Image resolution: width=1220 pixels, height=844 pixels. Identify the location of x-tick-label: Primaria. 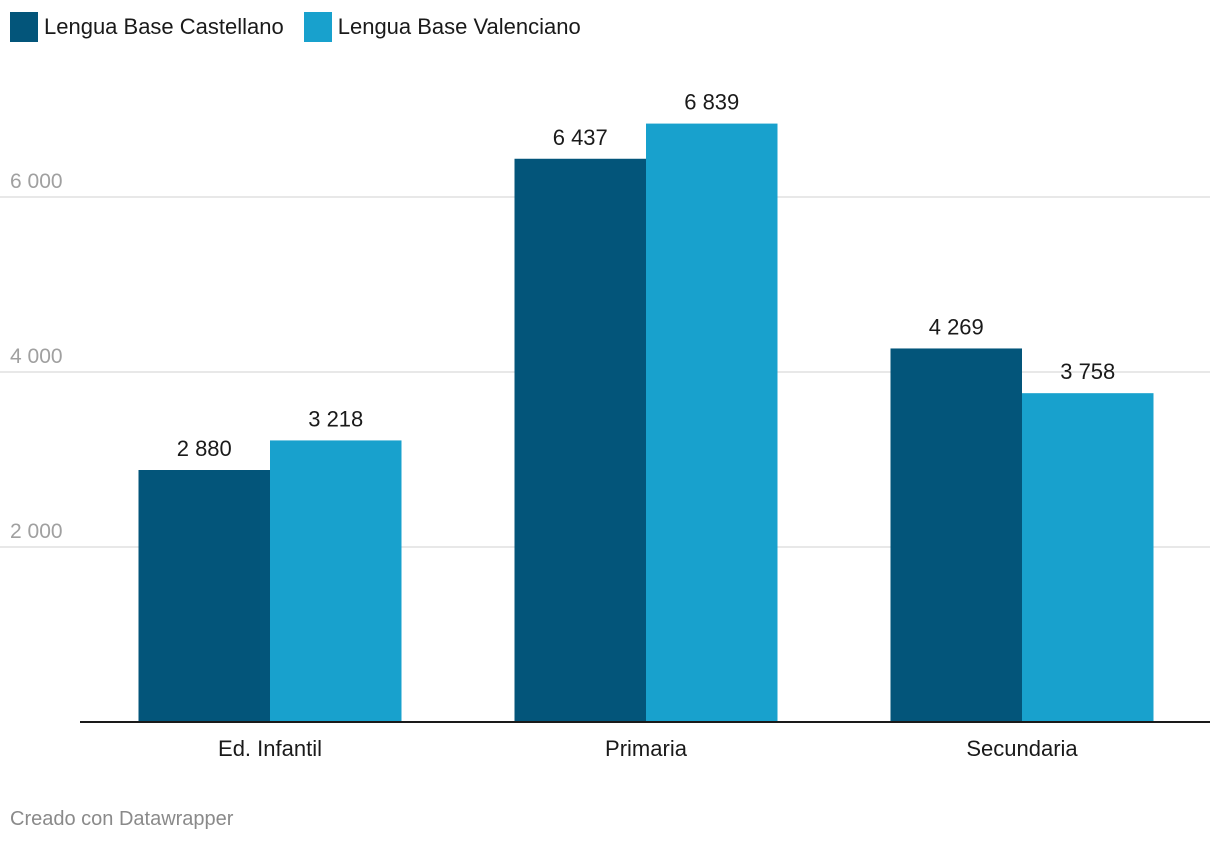
(646, 748).